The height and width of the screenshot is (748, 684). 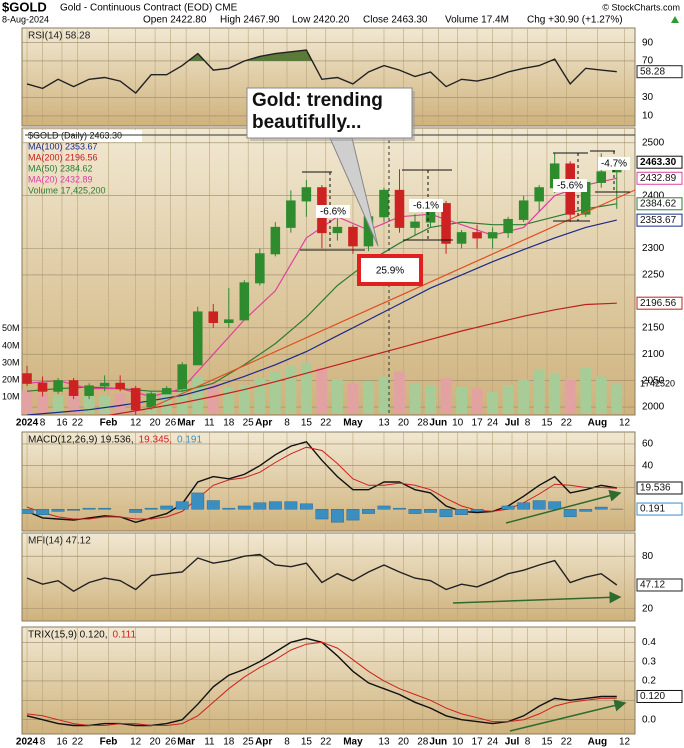 What do you see at coordinates (570, 186) in the screenshot?
I see `drop-label: -5.6%` at bounding box center [570, 186].